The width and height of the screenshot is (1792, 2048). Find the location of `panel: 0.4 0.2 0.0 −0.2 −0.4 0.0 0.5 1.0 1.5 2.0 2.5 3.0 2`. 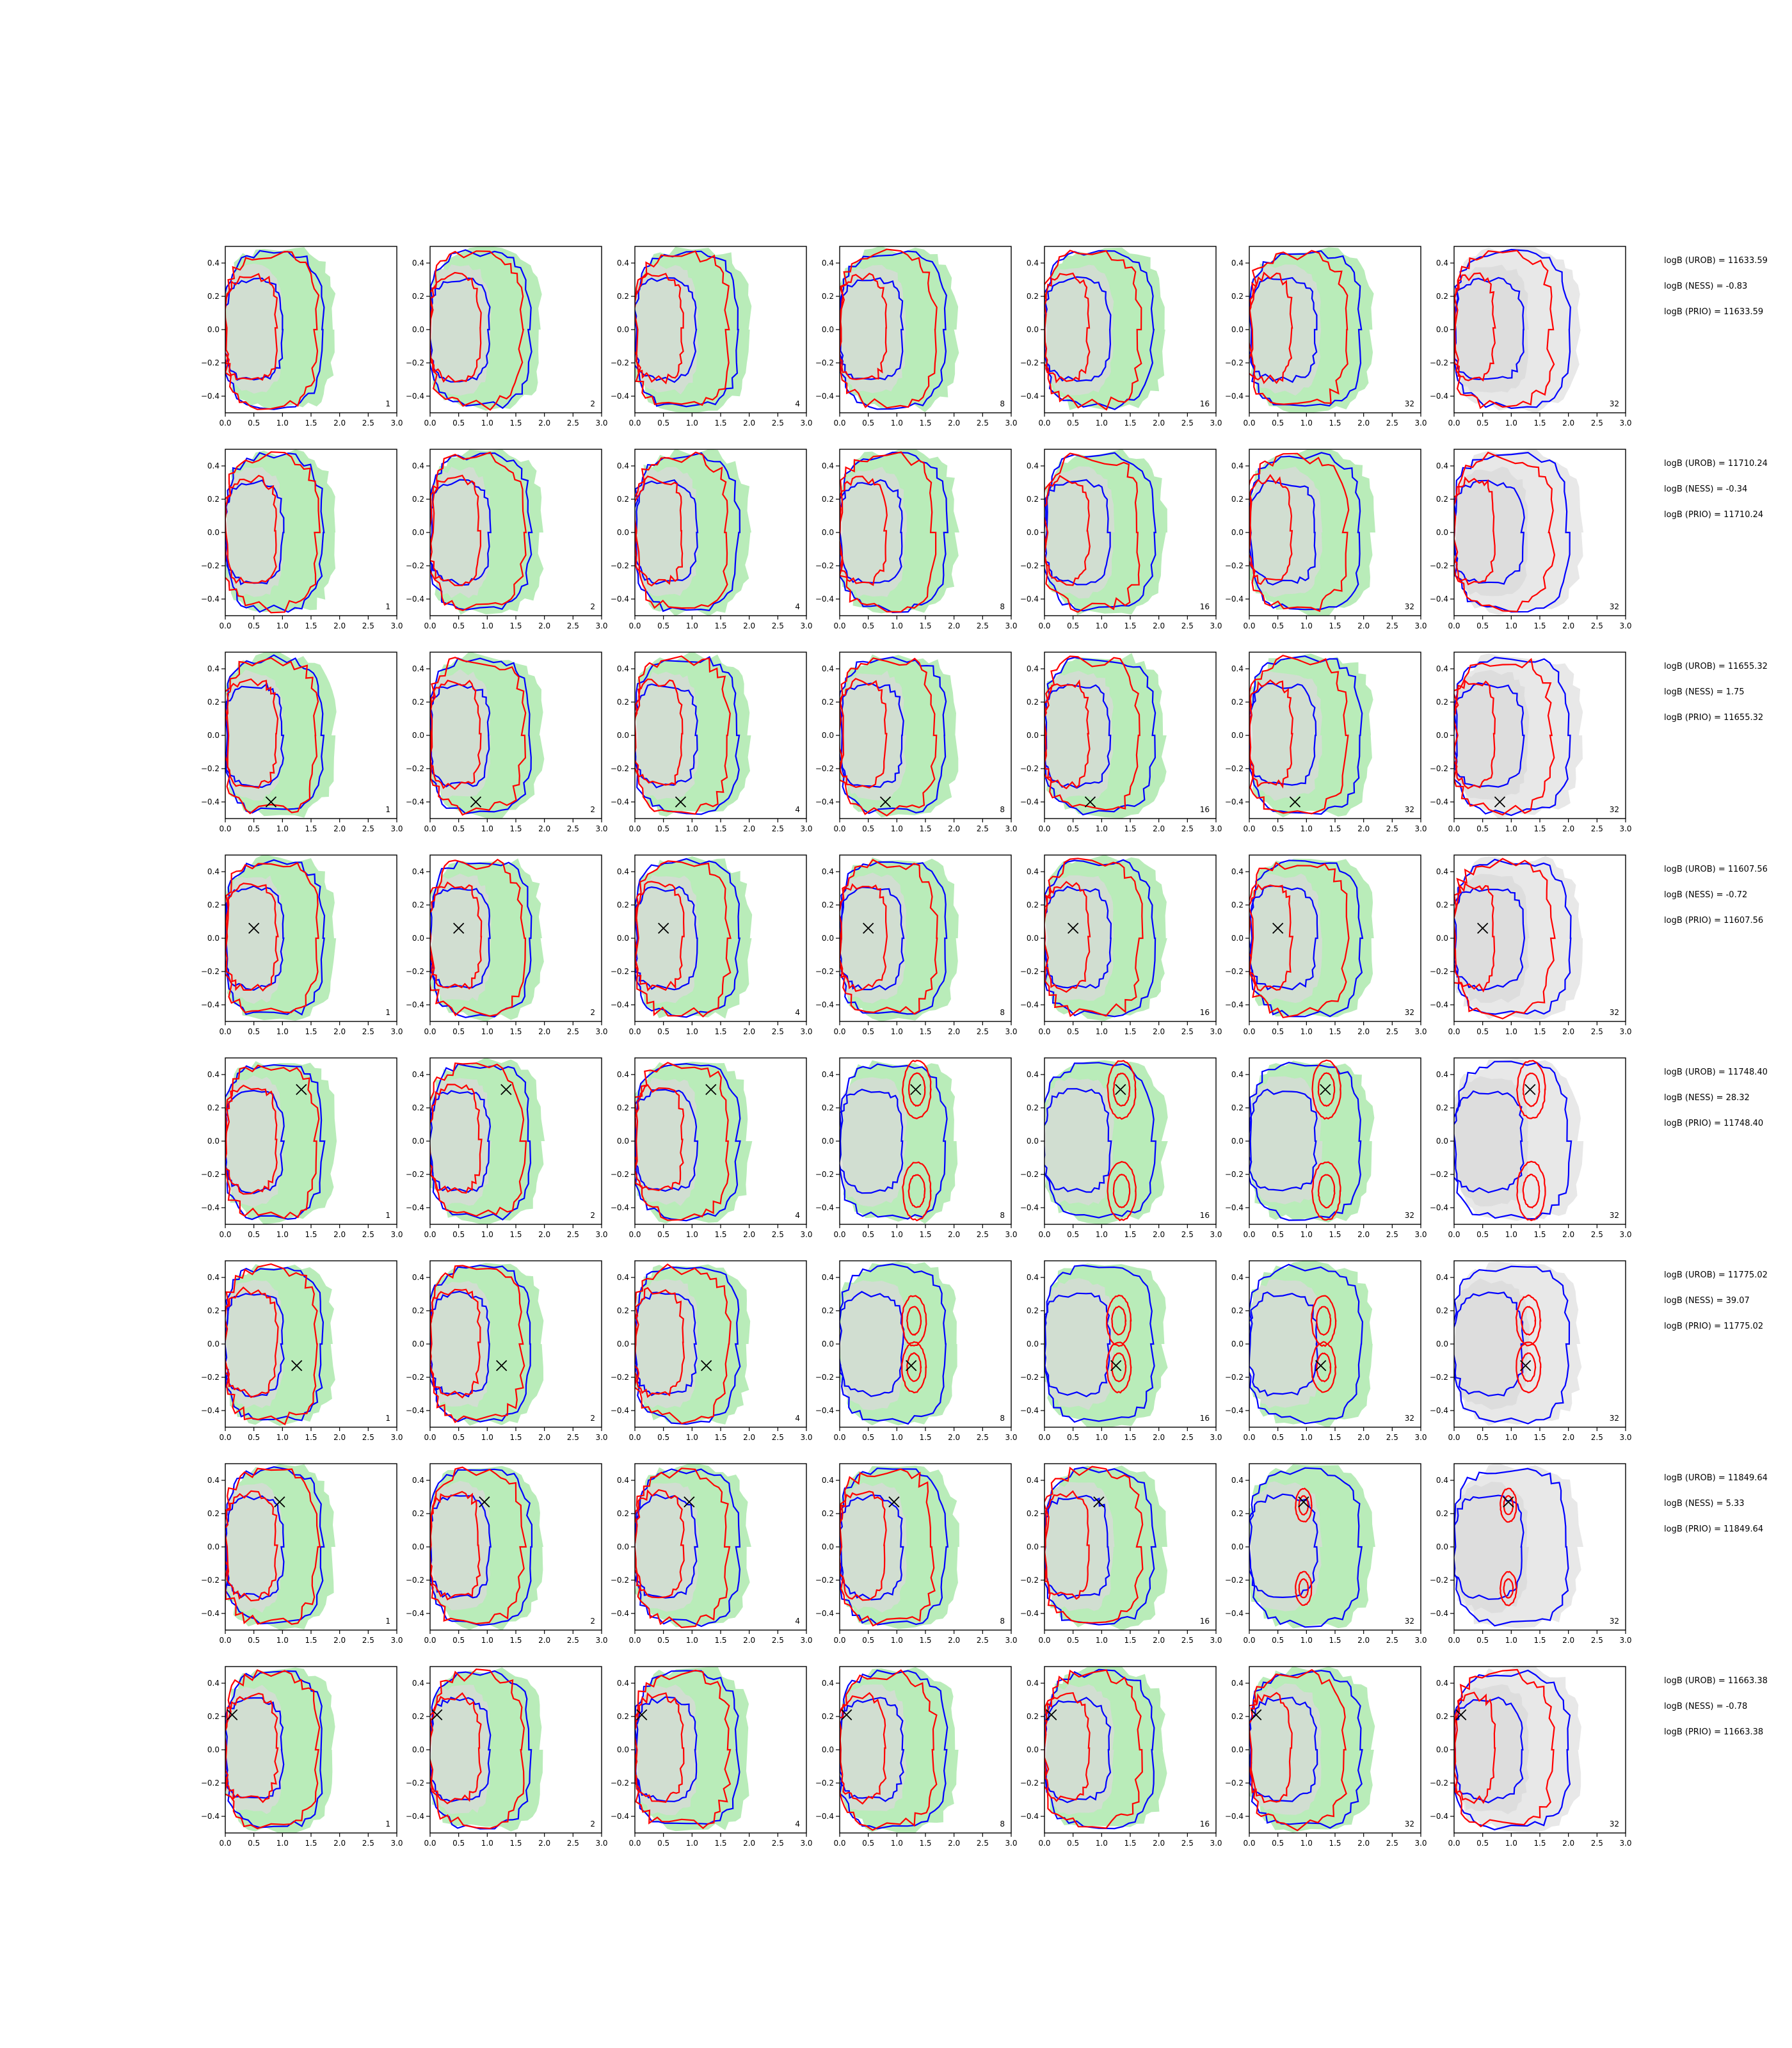

panel: 0.4 0.2 0.0 −0.2 −0.4 0.0 0.5 1.0 1.5 2.0 2.5 3.0 2 is located at coordinates (507, 1148).